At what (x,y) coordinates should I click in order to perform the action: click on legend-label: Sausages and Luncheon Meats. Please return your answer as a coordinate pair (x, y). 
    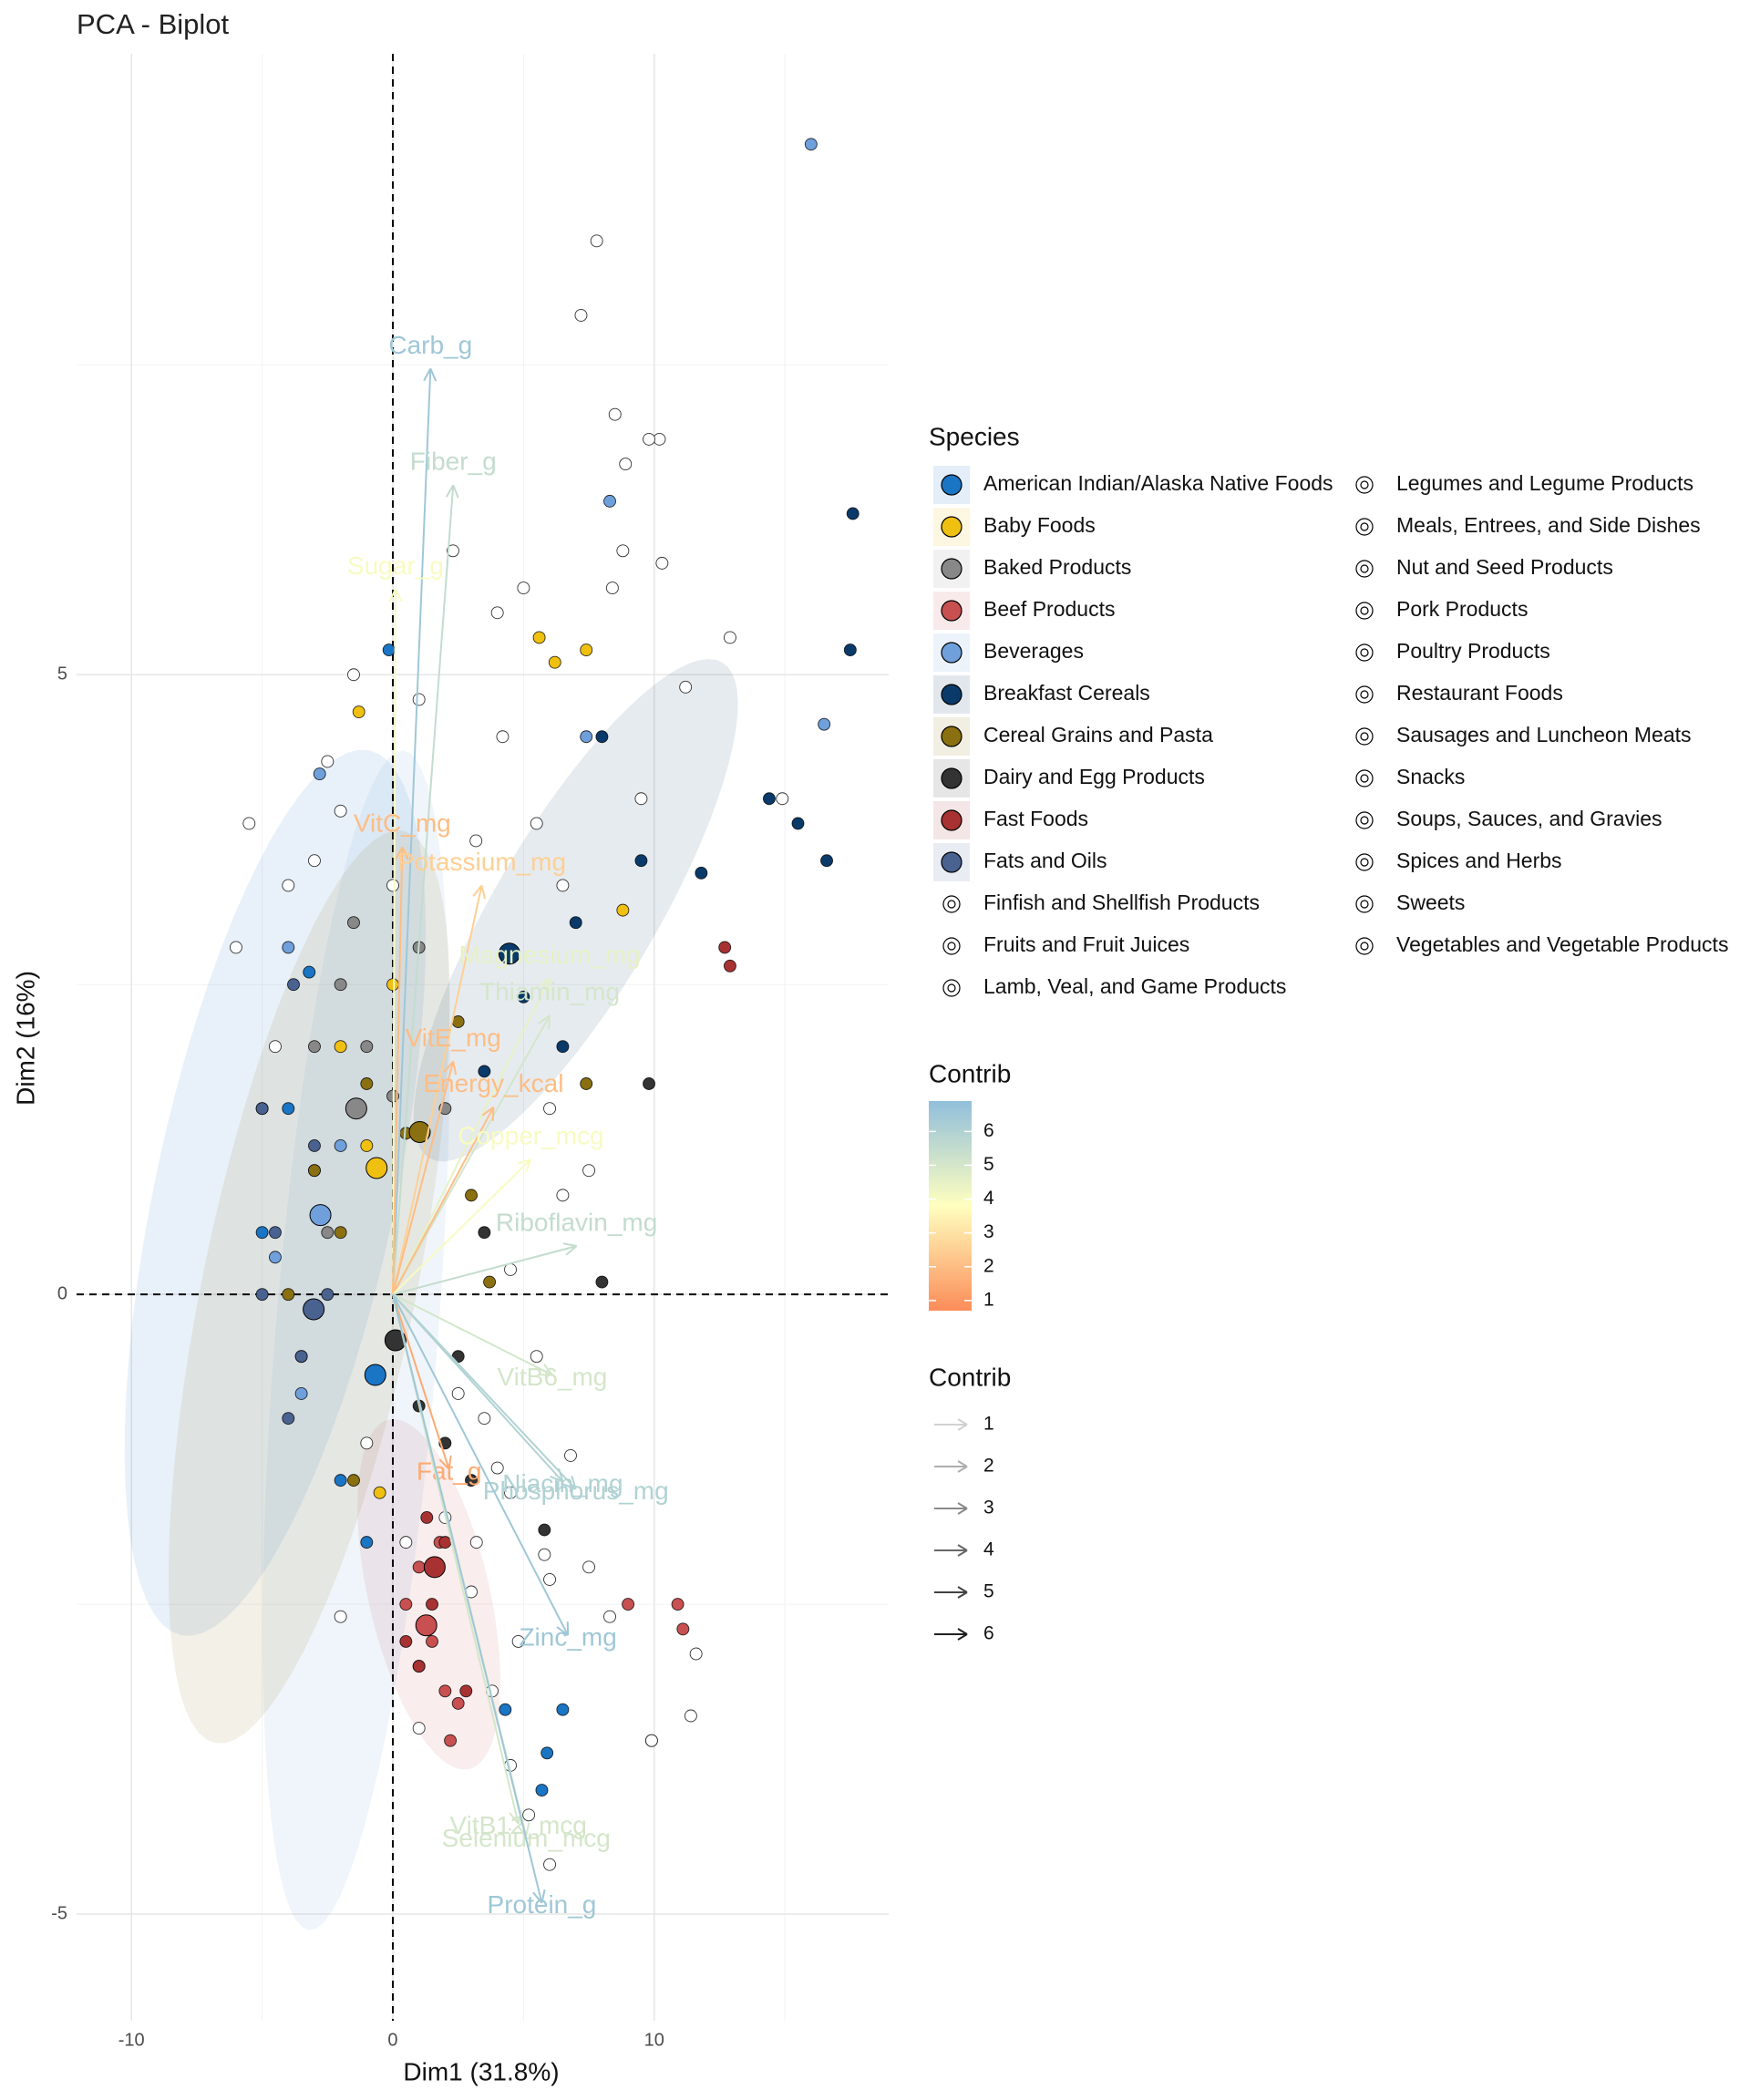
    Looking at the image, I should click on (1544, 735).